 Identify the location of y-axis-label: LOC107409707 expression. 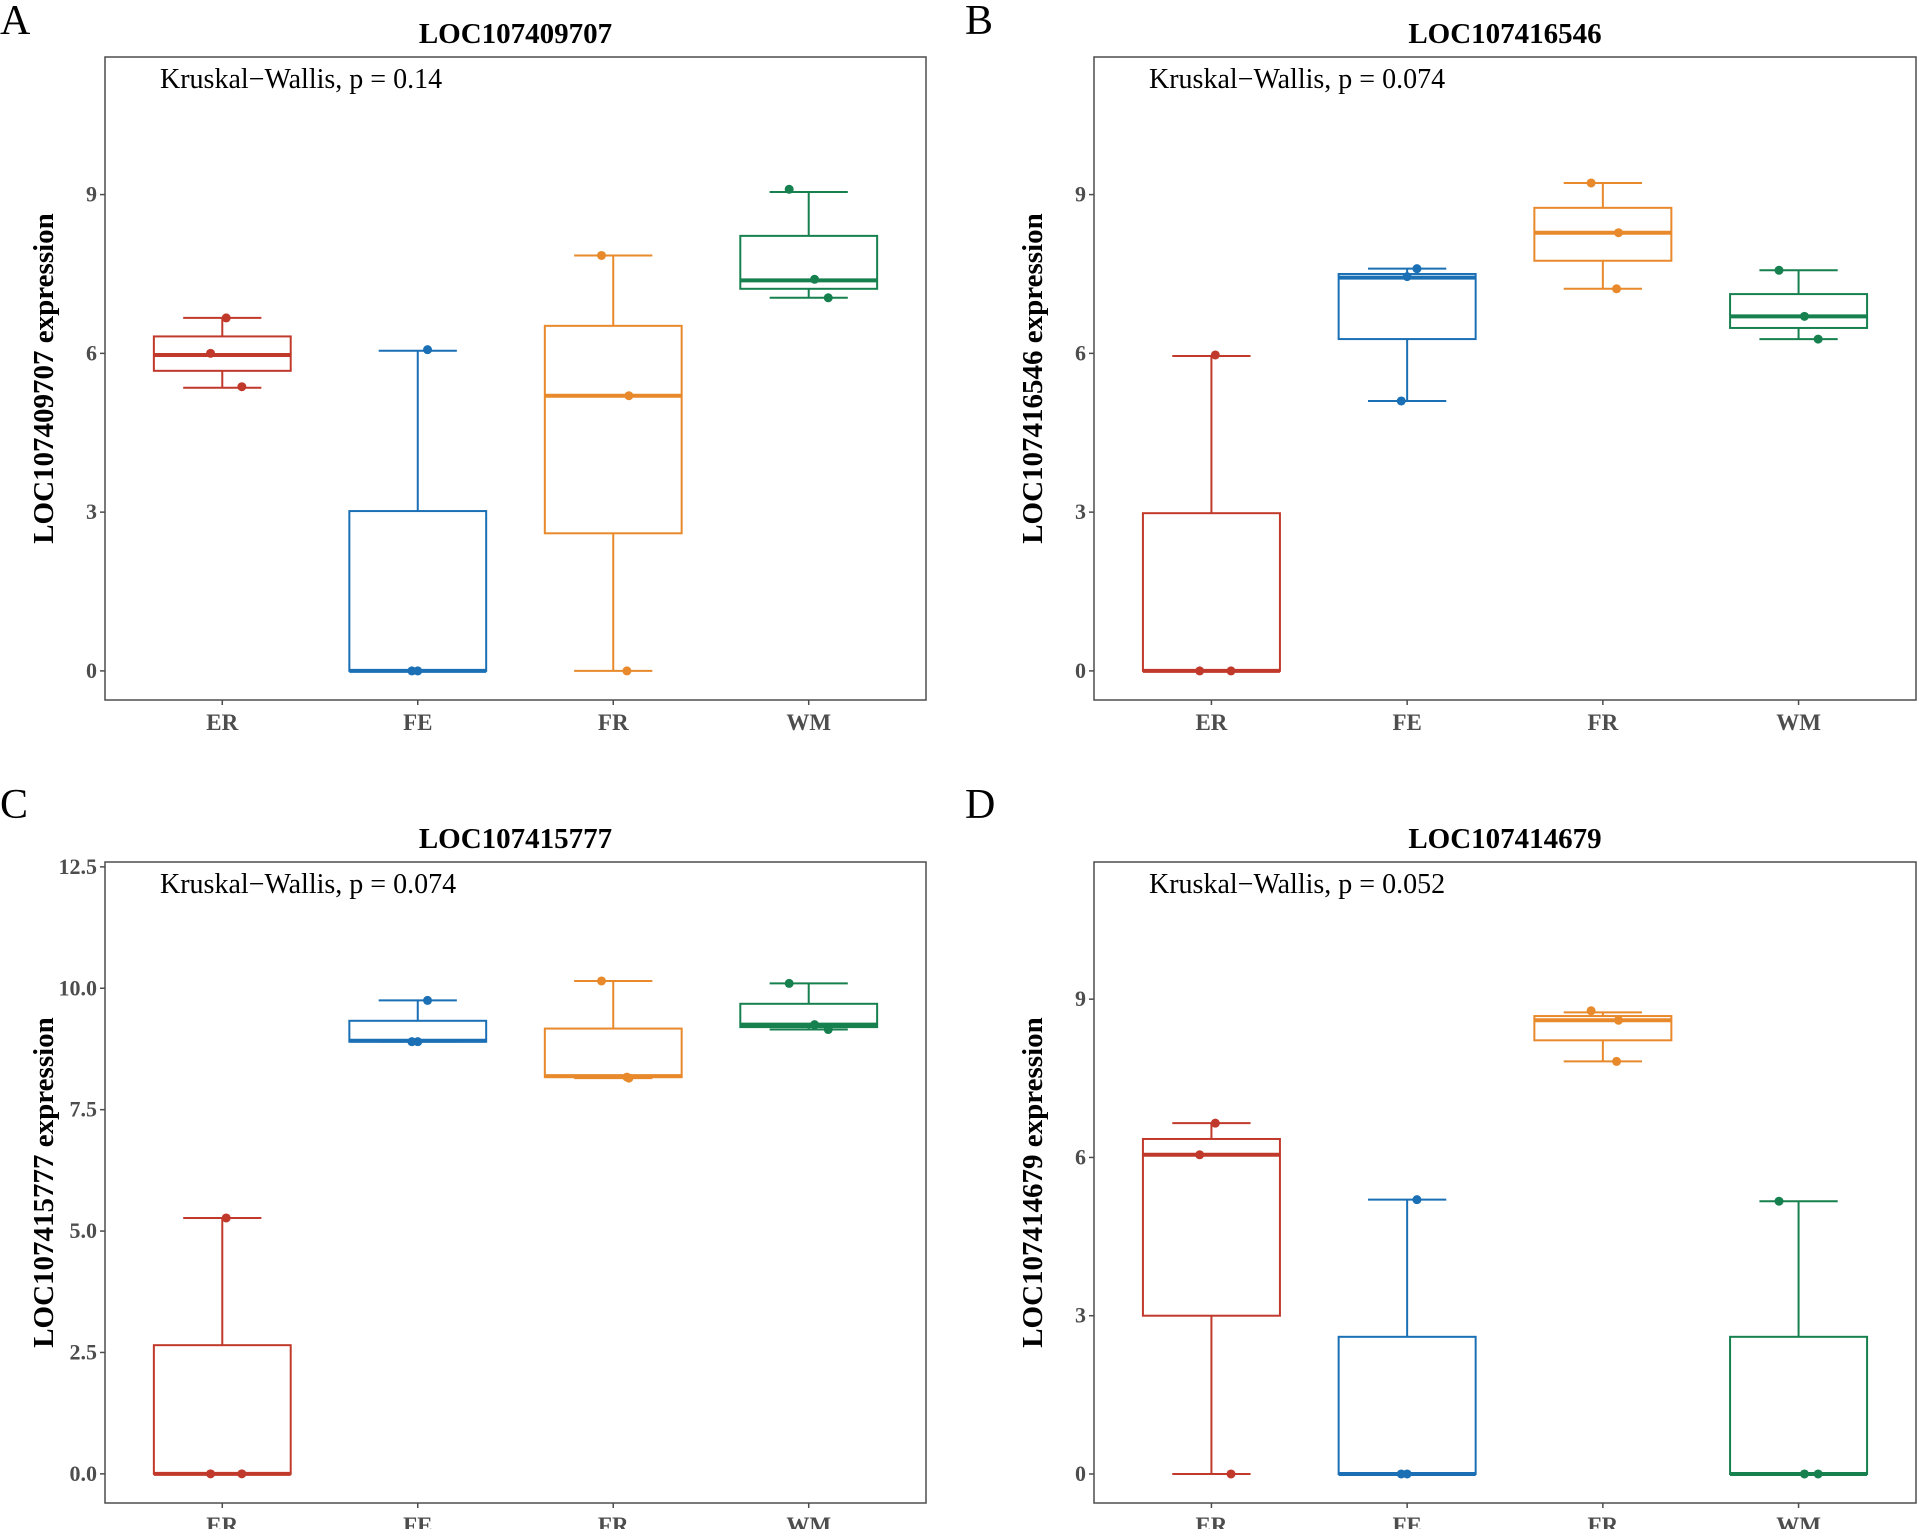
(44, 378).